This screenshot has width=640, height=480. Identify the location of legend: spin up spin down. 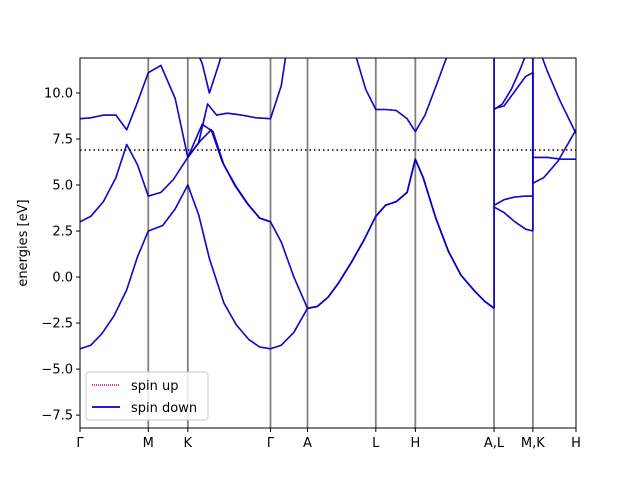
(147, 396).